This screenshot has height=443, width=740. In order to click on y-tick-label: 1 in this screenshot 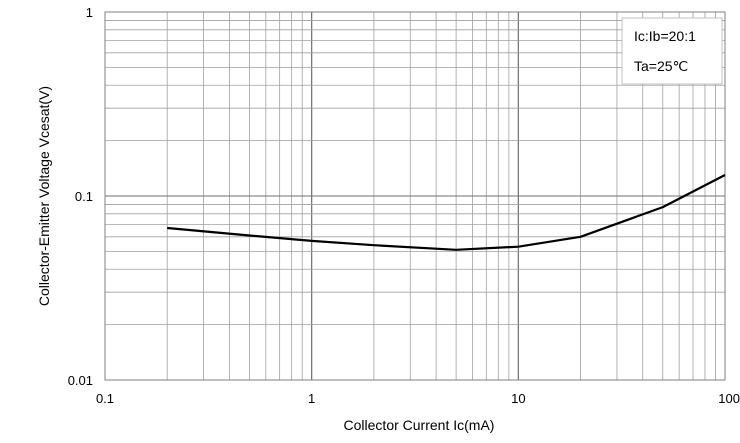, I will do `click(89, 12)`.